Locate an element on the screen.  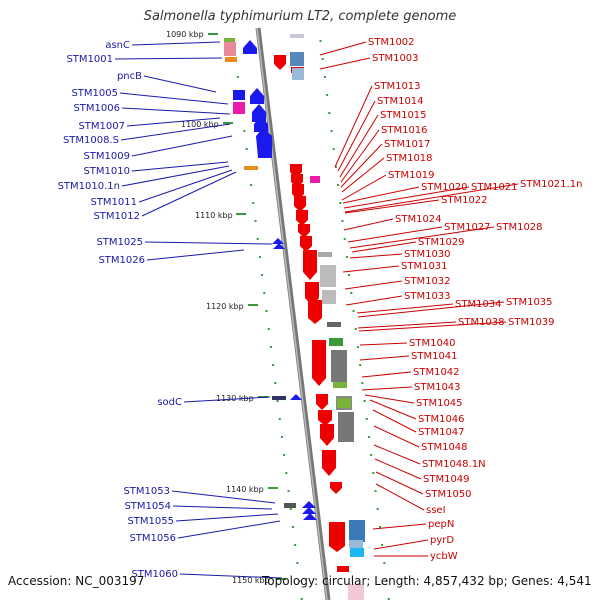
gene-label-right: STM1041 is located at coordinates (434, 356).